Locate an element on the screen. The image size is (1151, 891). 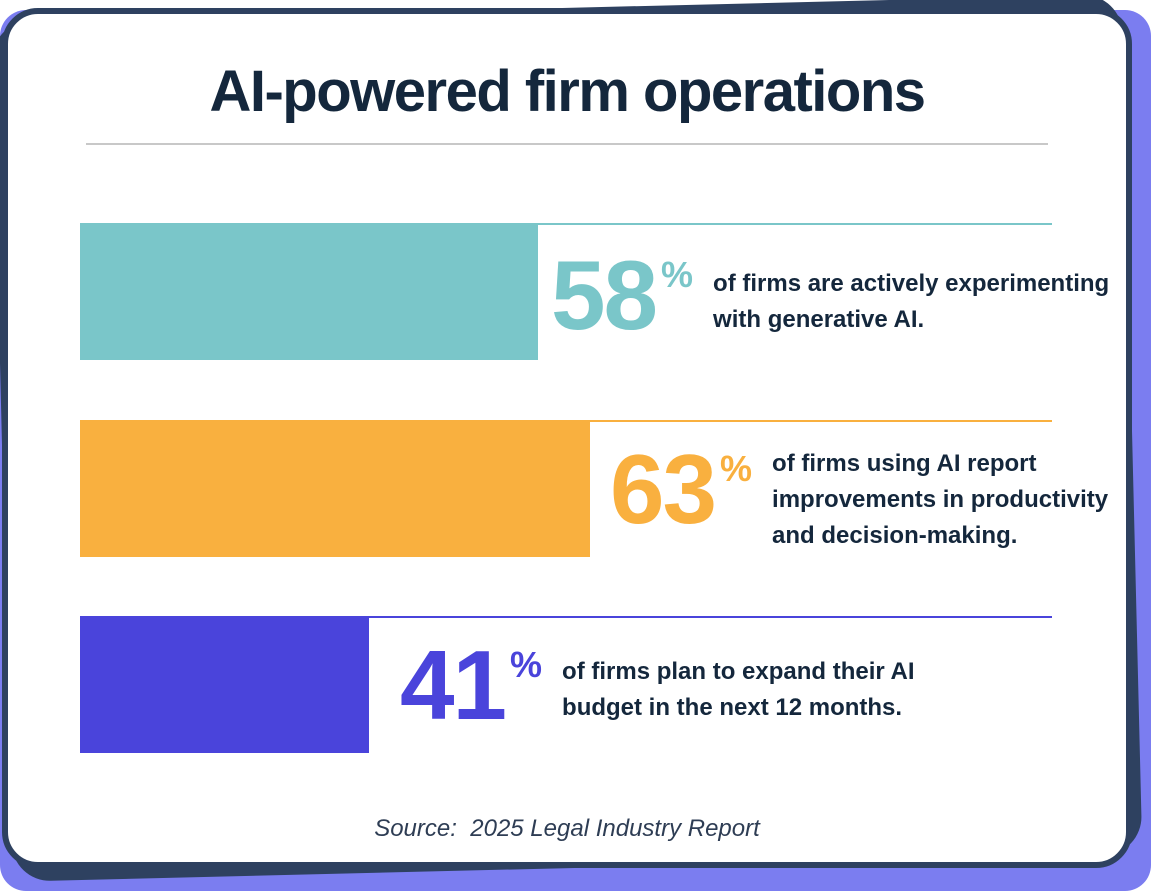
source-caption: Source: 2025 Legal Industry Report is located at coordinates (567, 828).